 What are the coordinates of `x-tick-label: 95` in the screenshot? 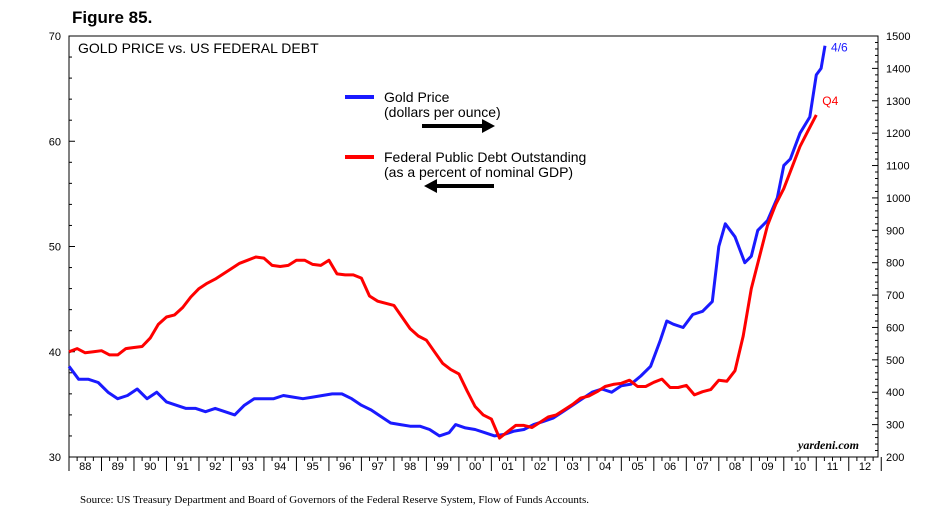 It's located at (313, 467).